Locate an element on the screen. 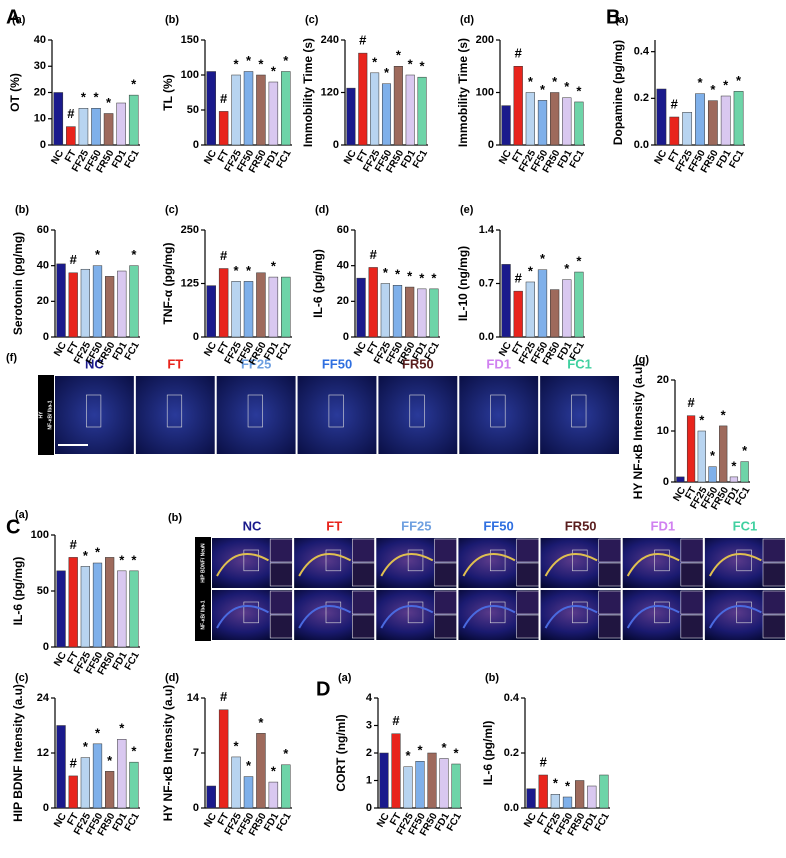 This screenshot has height=858, width=786. panel-label: (d) is located at coordinates (322, 210).